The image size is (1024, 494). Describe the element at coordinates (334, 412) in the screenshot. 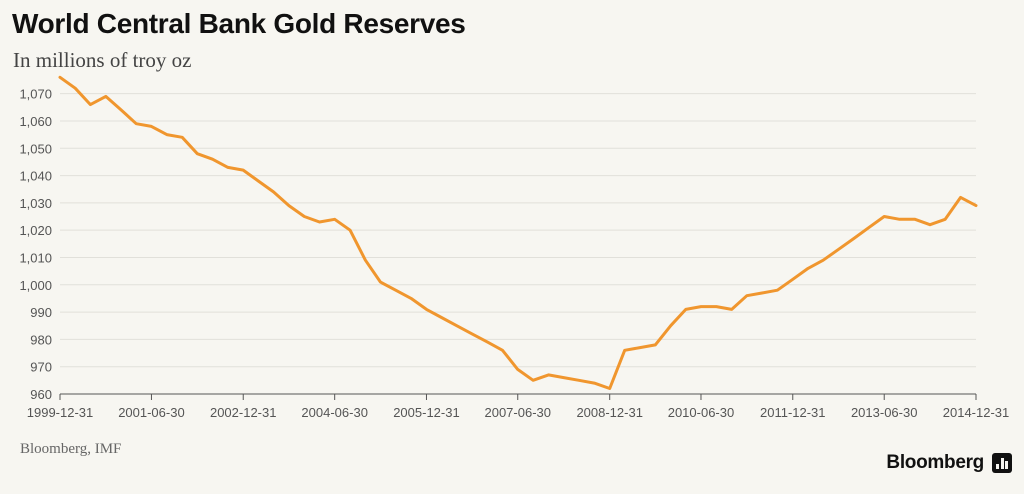

I see `x-tick-label: 2004-06-30` at that location.